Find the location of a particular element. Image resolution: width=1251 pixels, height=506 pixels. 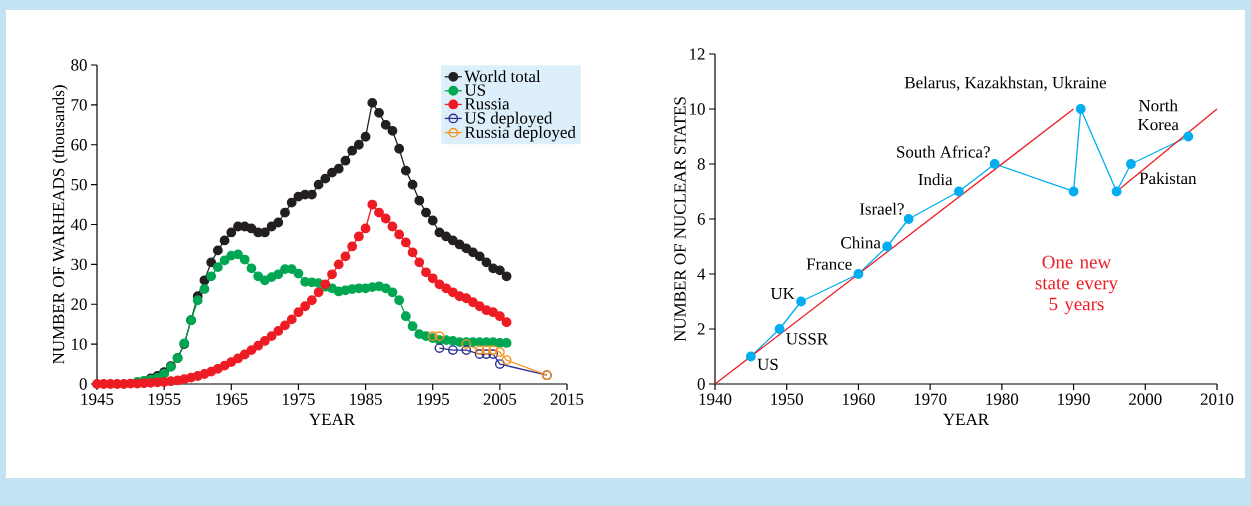

x-tick-label: 1960 is located at coordinates (858, 399).